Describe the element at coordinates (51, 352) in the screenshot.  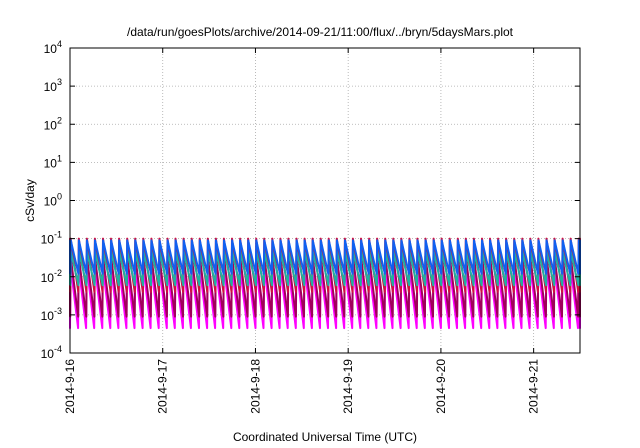
I see `y-tick-label: 10⁻⁴` at that location.